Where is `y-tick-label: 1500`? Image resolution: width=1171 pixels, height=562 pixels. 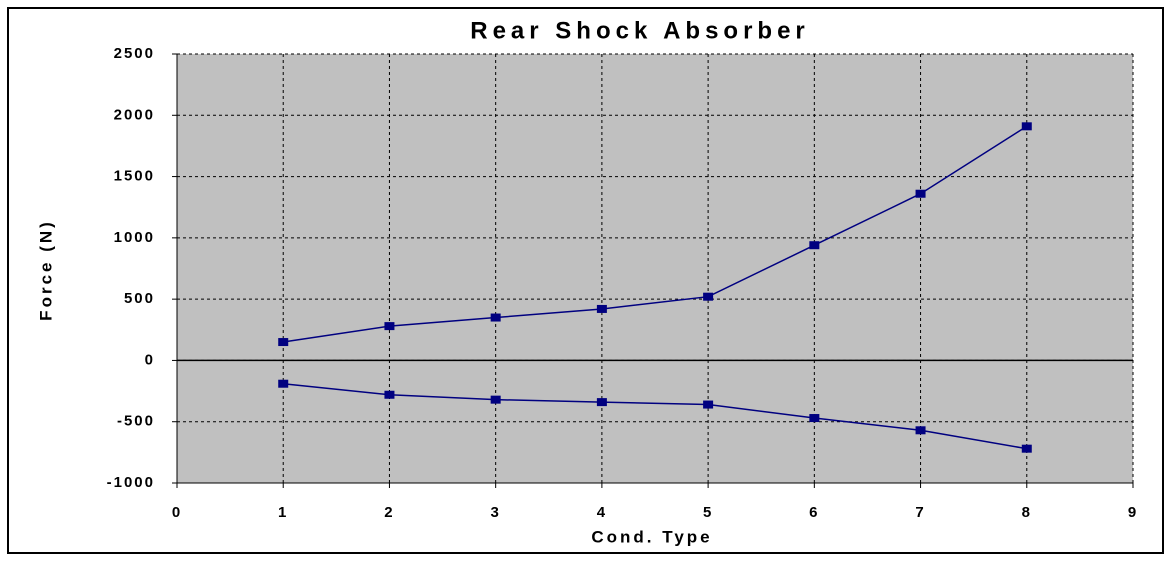 y-tick-label: 1500 is located at coordinates (134, 176).